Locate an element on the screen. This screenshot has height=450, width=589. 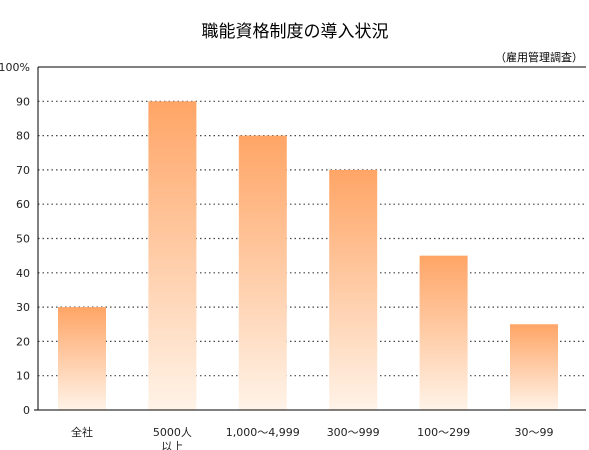
y-tick-label: 100% is located at coordinates (15, 67).